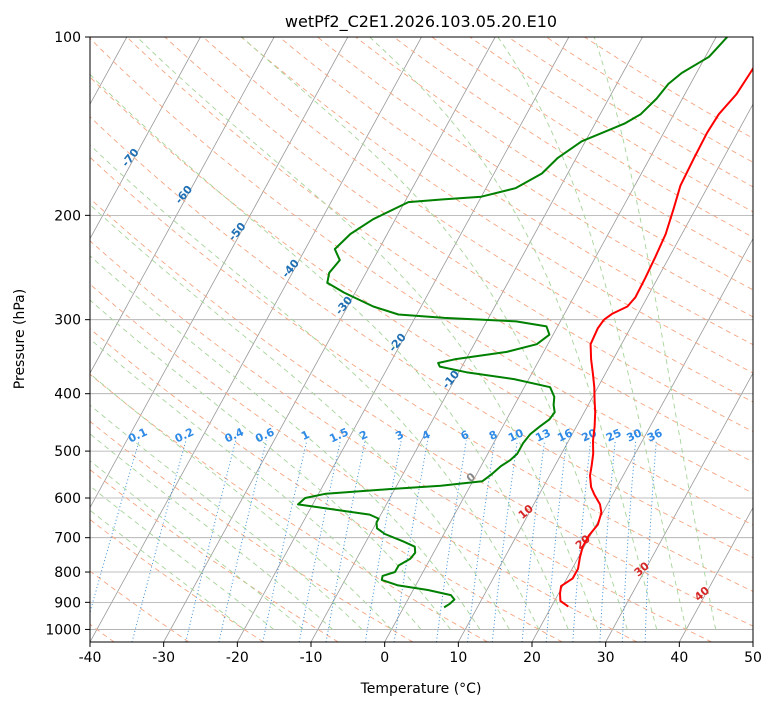  I want to click on mixing-ratio-label: 10, so click(516, 435).